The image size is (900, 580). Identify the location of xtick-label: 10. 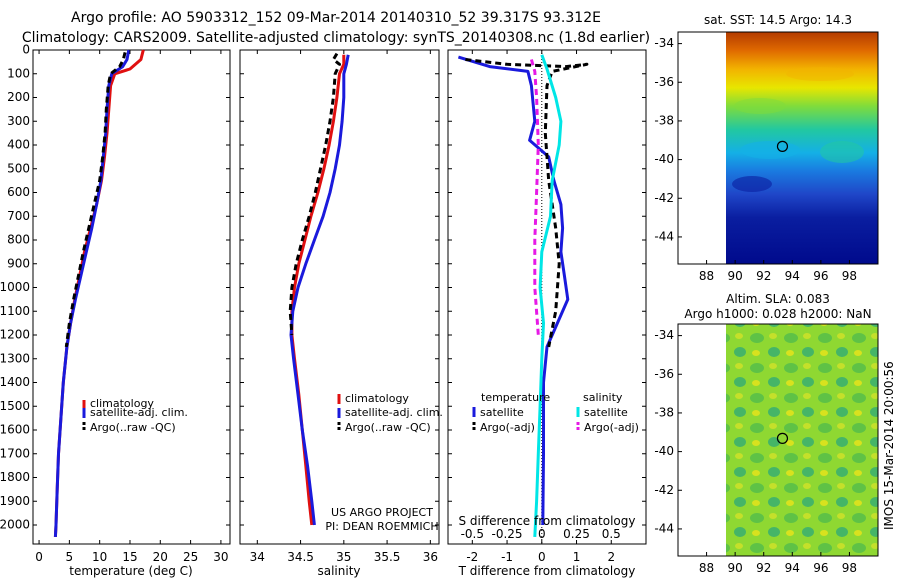
(99, 557).